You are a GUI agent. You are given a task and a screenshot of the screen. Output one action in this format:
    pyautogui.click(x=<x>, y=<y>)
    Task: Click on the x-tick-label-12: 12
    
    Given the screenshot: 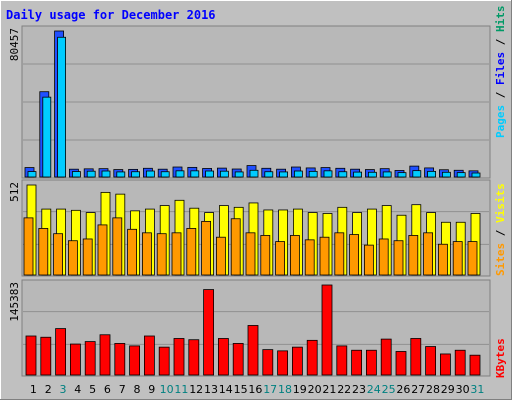 What is the action you would take?
    pyautogui.click(x=196, y=389)
    